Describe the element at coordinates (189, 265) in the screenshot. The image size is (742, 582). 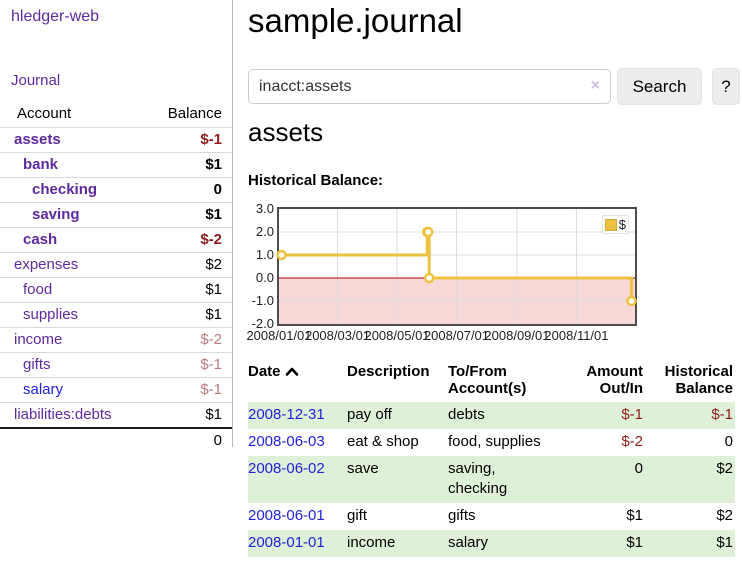
I see `account-balance: $2` at that location.